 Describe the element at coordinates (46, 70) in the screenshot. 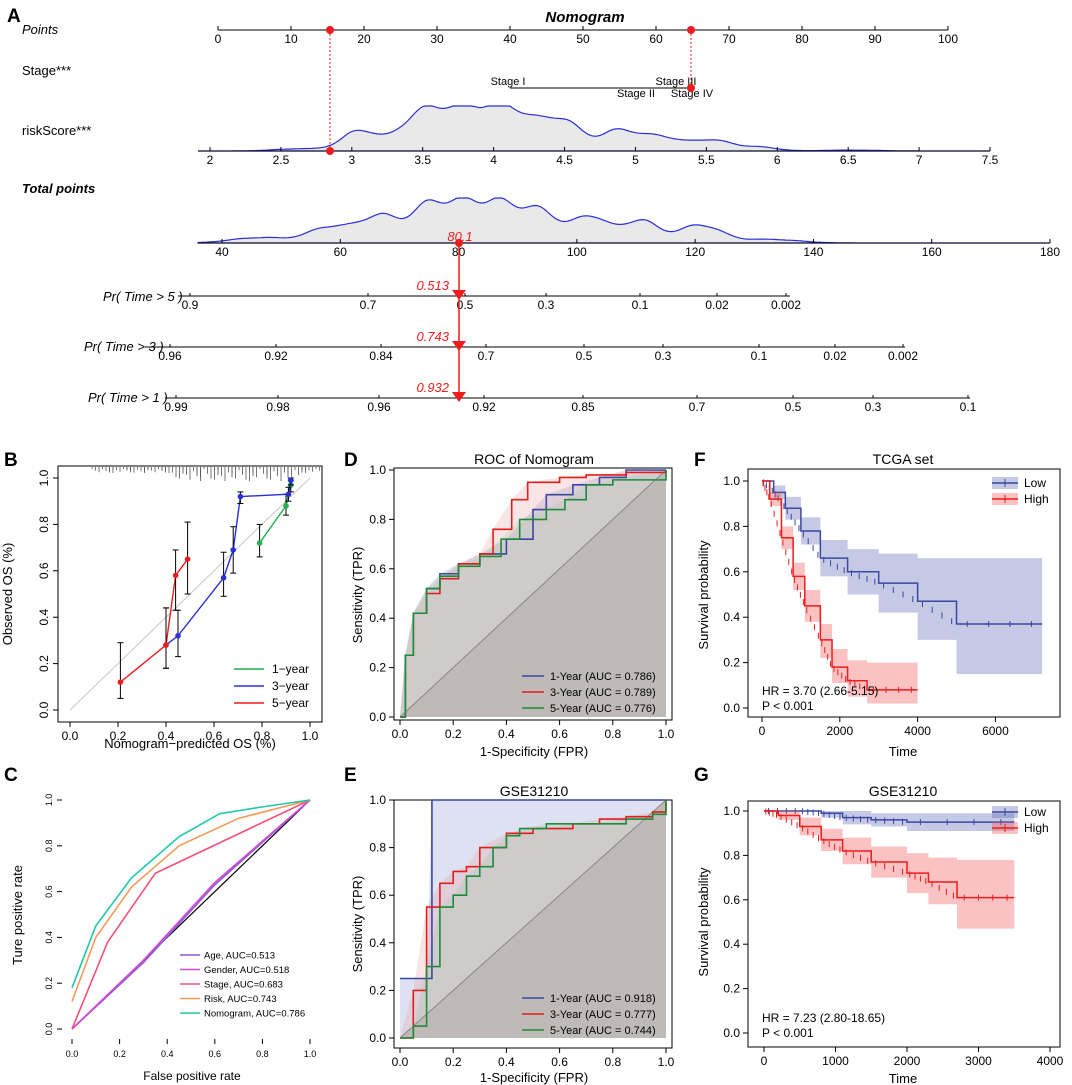

I see `stage-label: Stage***` at that location.